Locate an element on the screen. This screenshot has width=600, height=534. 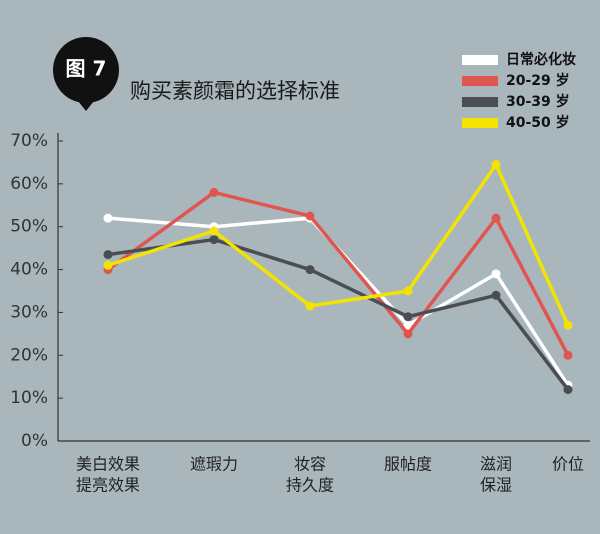
x-tick-label: 保湿 is located at coordinates (496, 485).